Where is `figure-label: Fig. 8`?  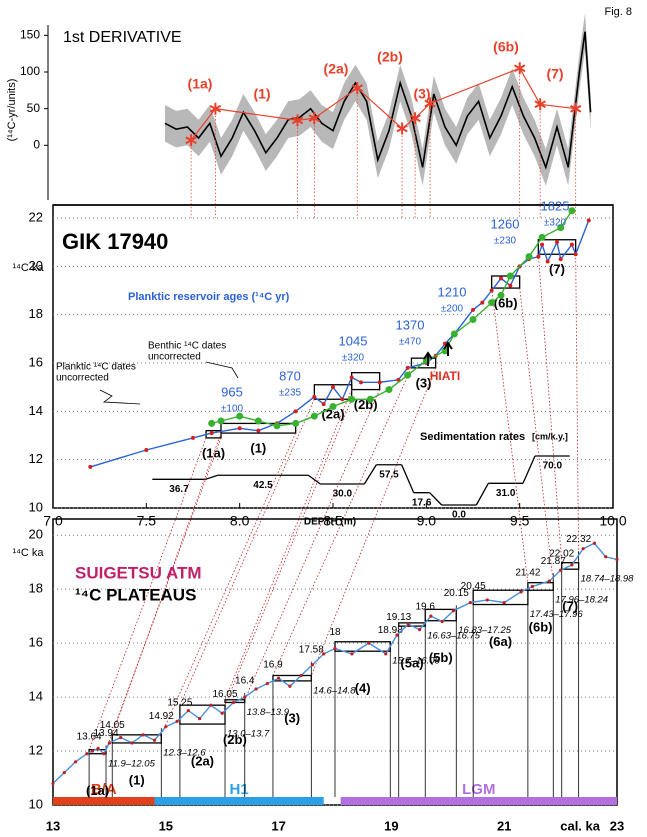 figure-label: Fig. 8 is located at coordinates (618, 12).